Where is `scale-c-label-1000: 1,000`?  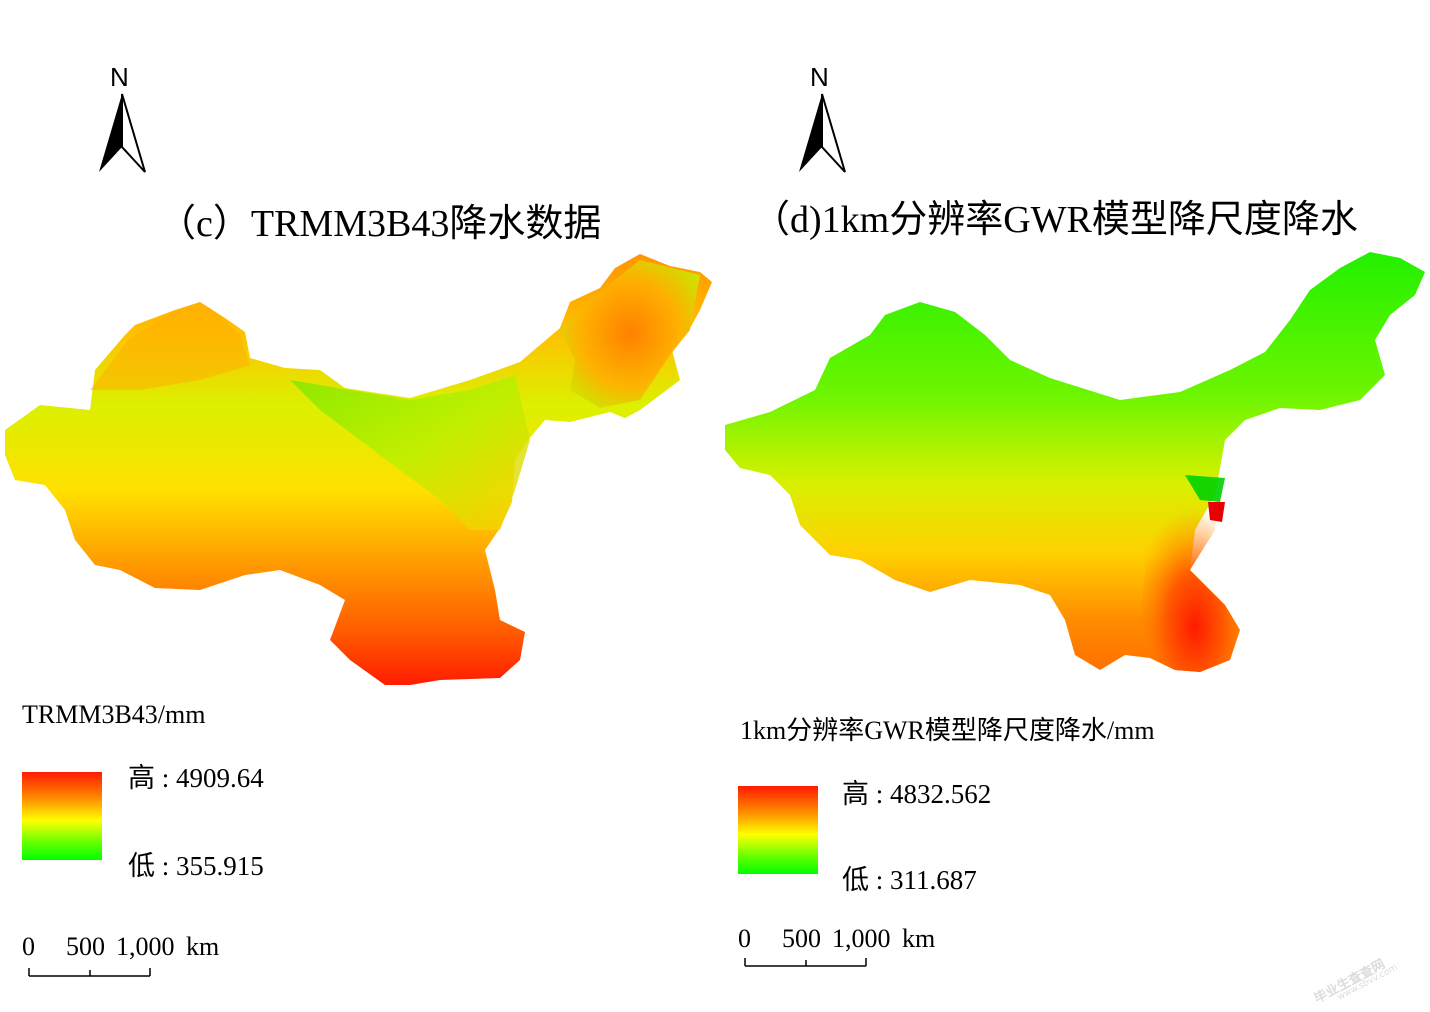 scale-c-label-1000: 1,000 is located at coordinates (145, 946).